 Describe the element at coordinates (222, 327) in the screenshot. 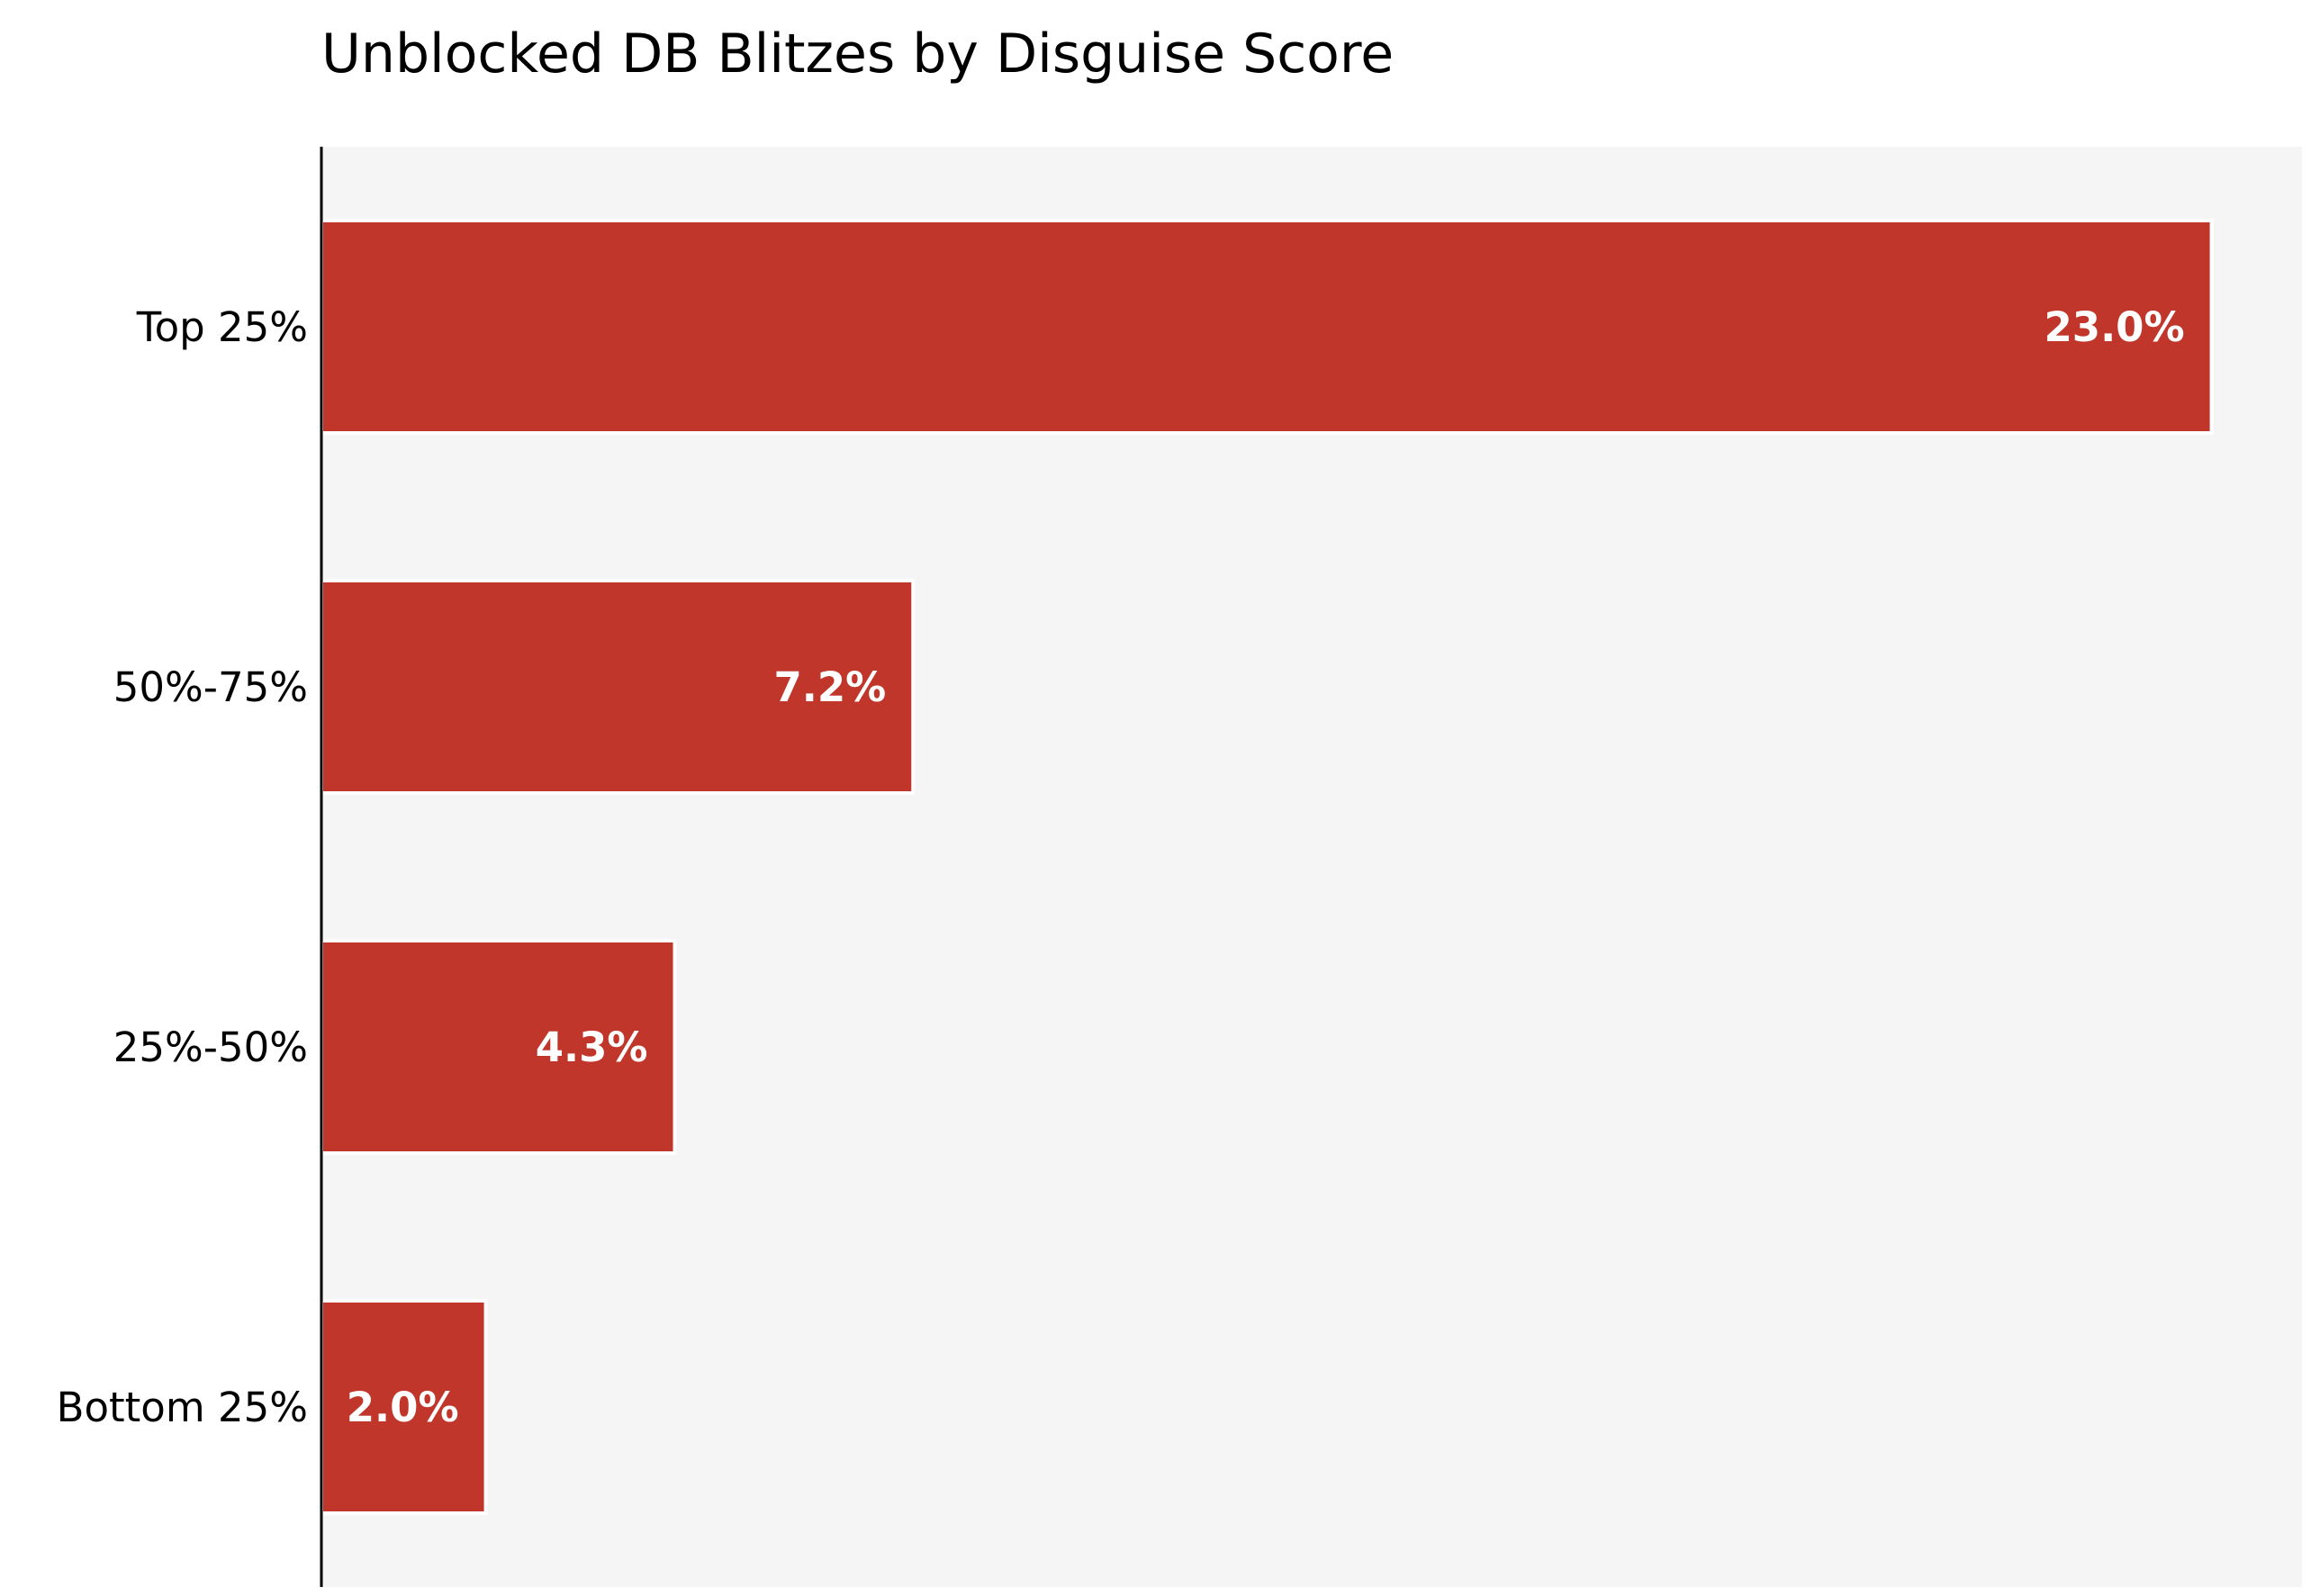

I see `y-tick-label: Top 25%` at that location.